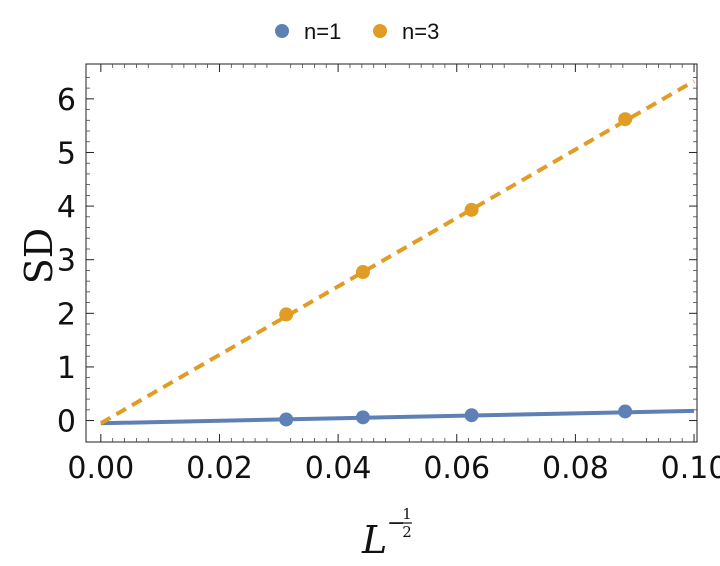  Describe the element at coordinates (407, 514) in the screenshot. I see `x-axis-title-exp-numerator: 1` at that location.